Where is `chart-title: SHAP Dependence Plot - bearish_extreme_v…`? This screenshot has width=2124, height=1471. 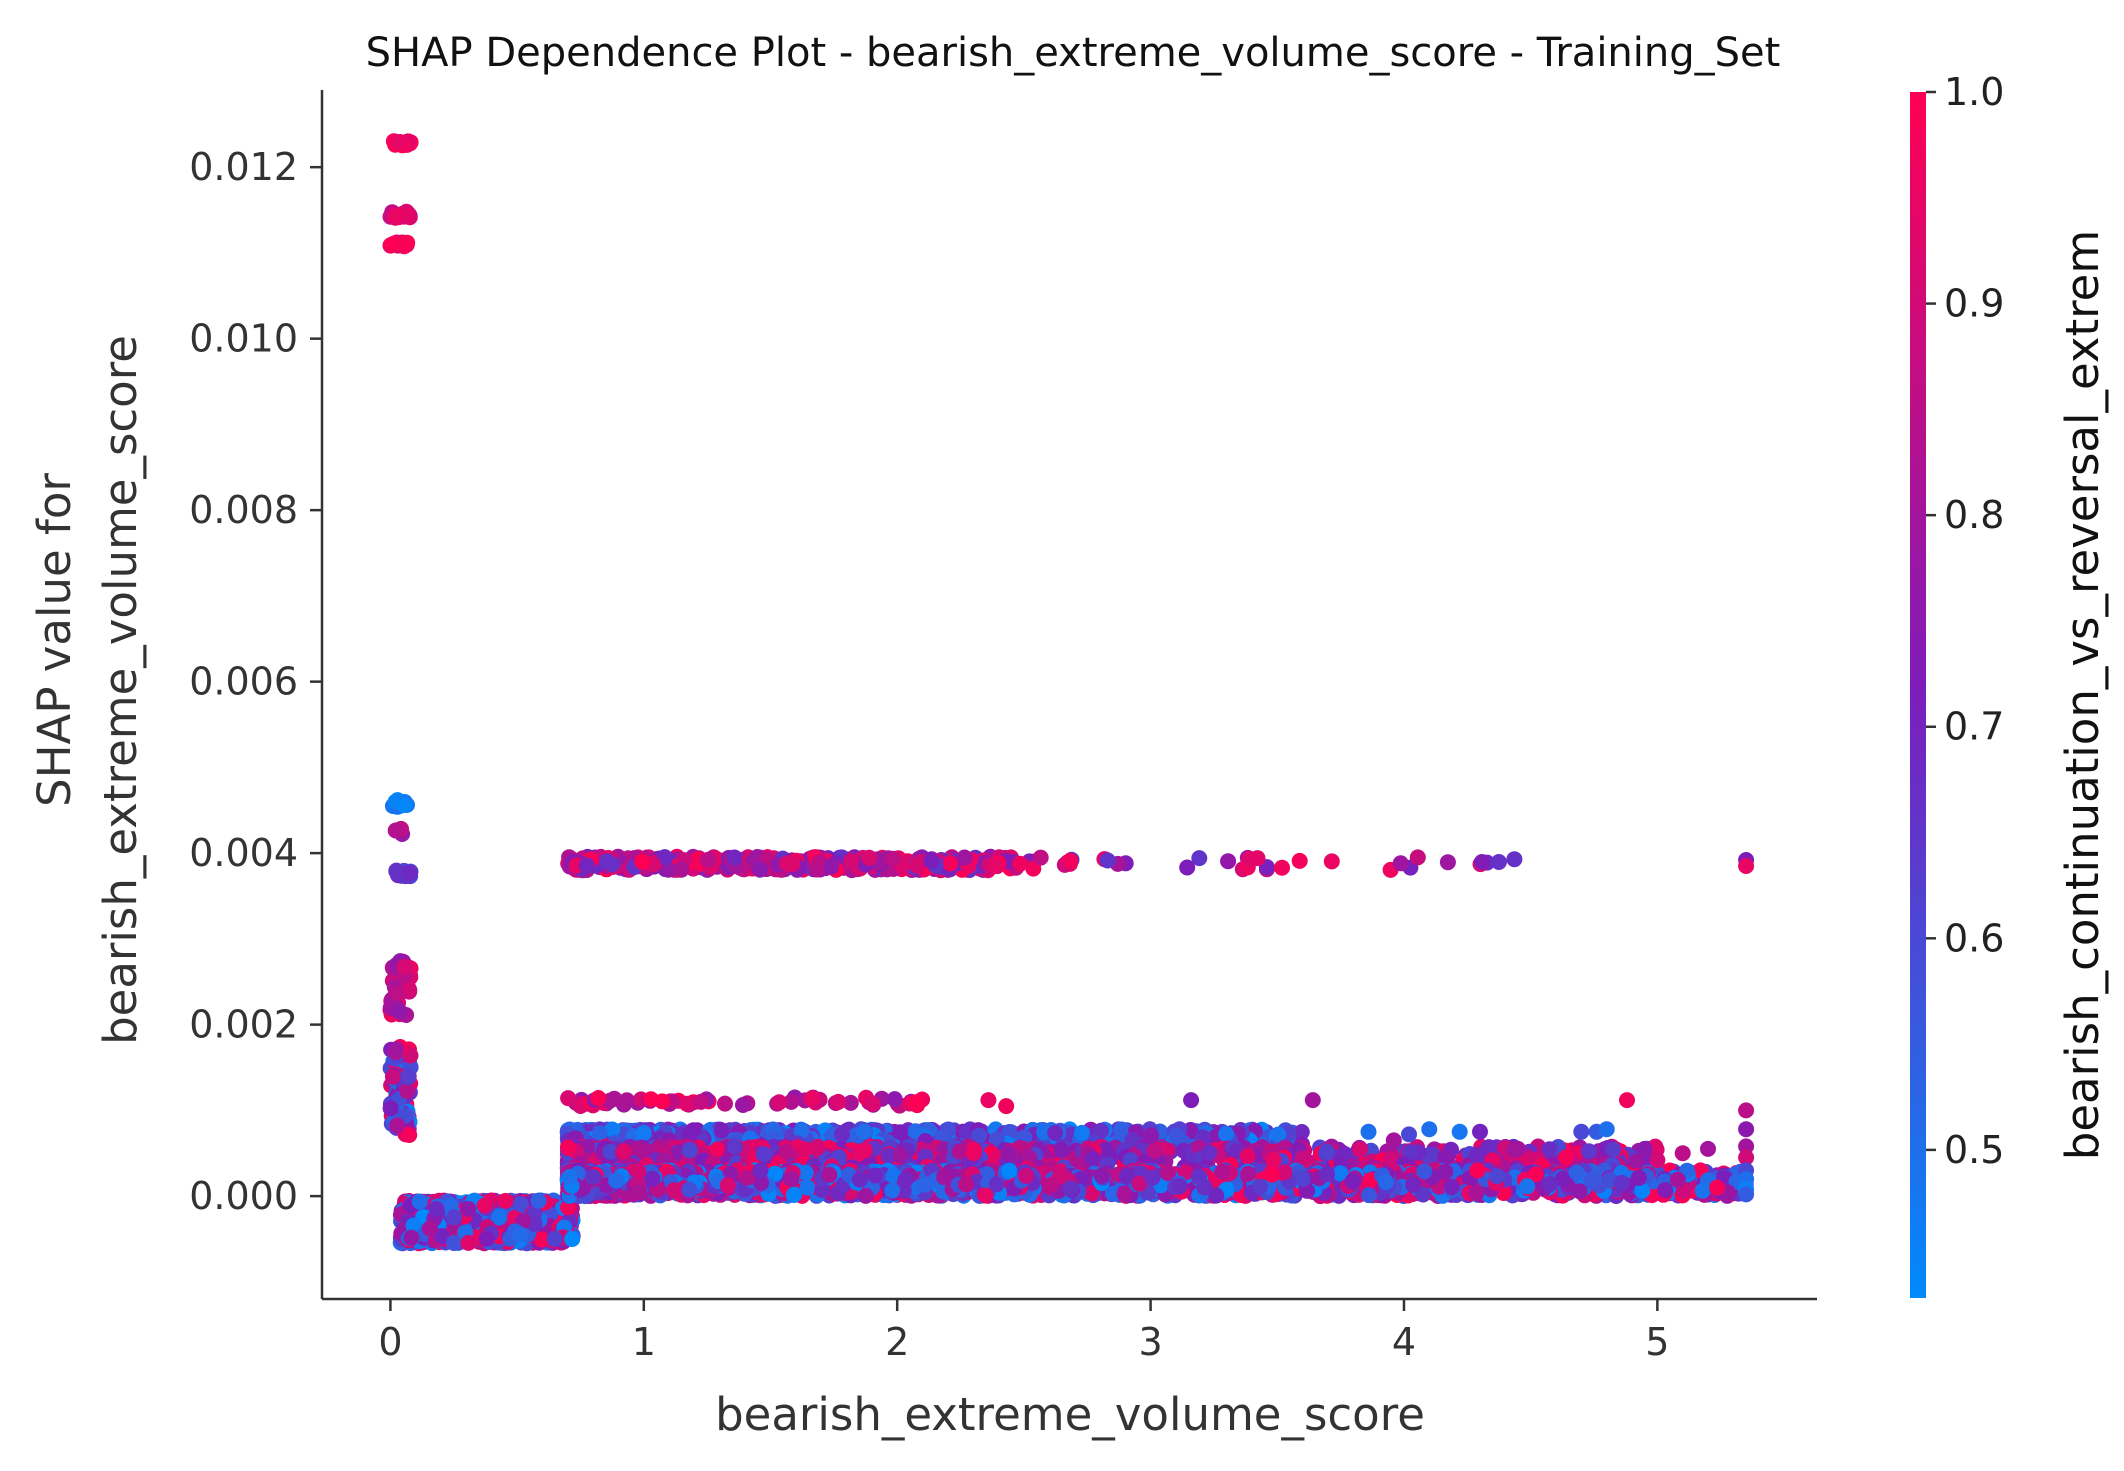
chart-title: SHAP Dependence Plot - bearish_extreme_v… is located at coordinates (1073, 53).